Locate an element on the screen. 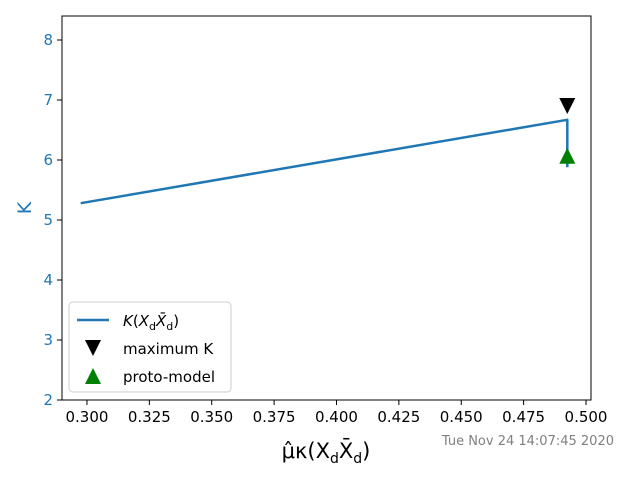  x-tick-label: 0.375 is located at coordinates (274, 417).